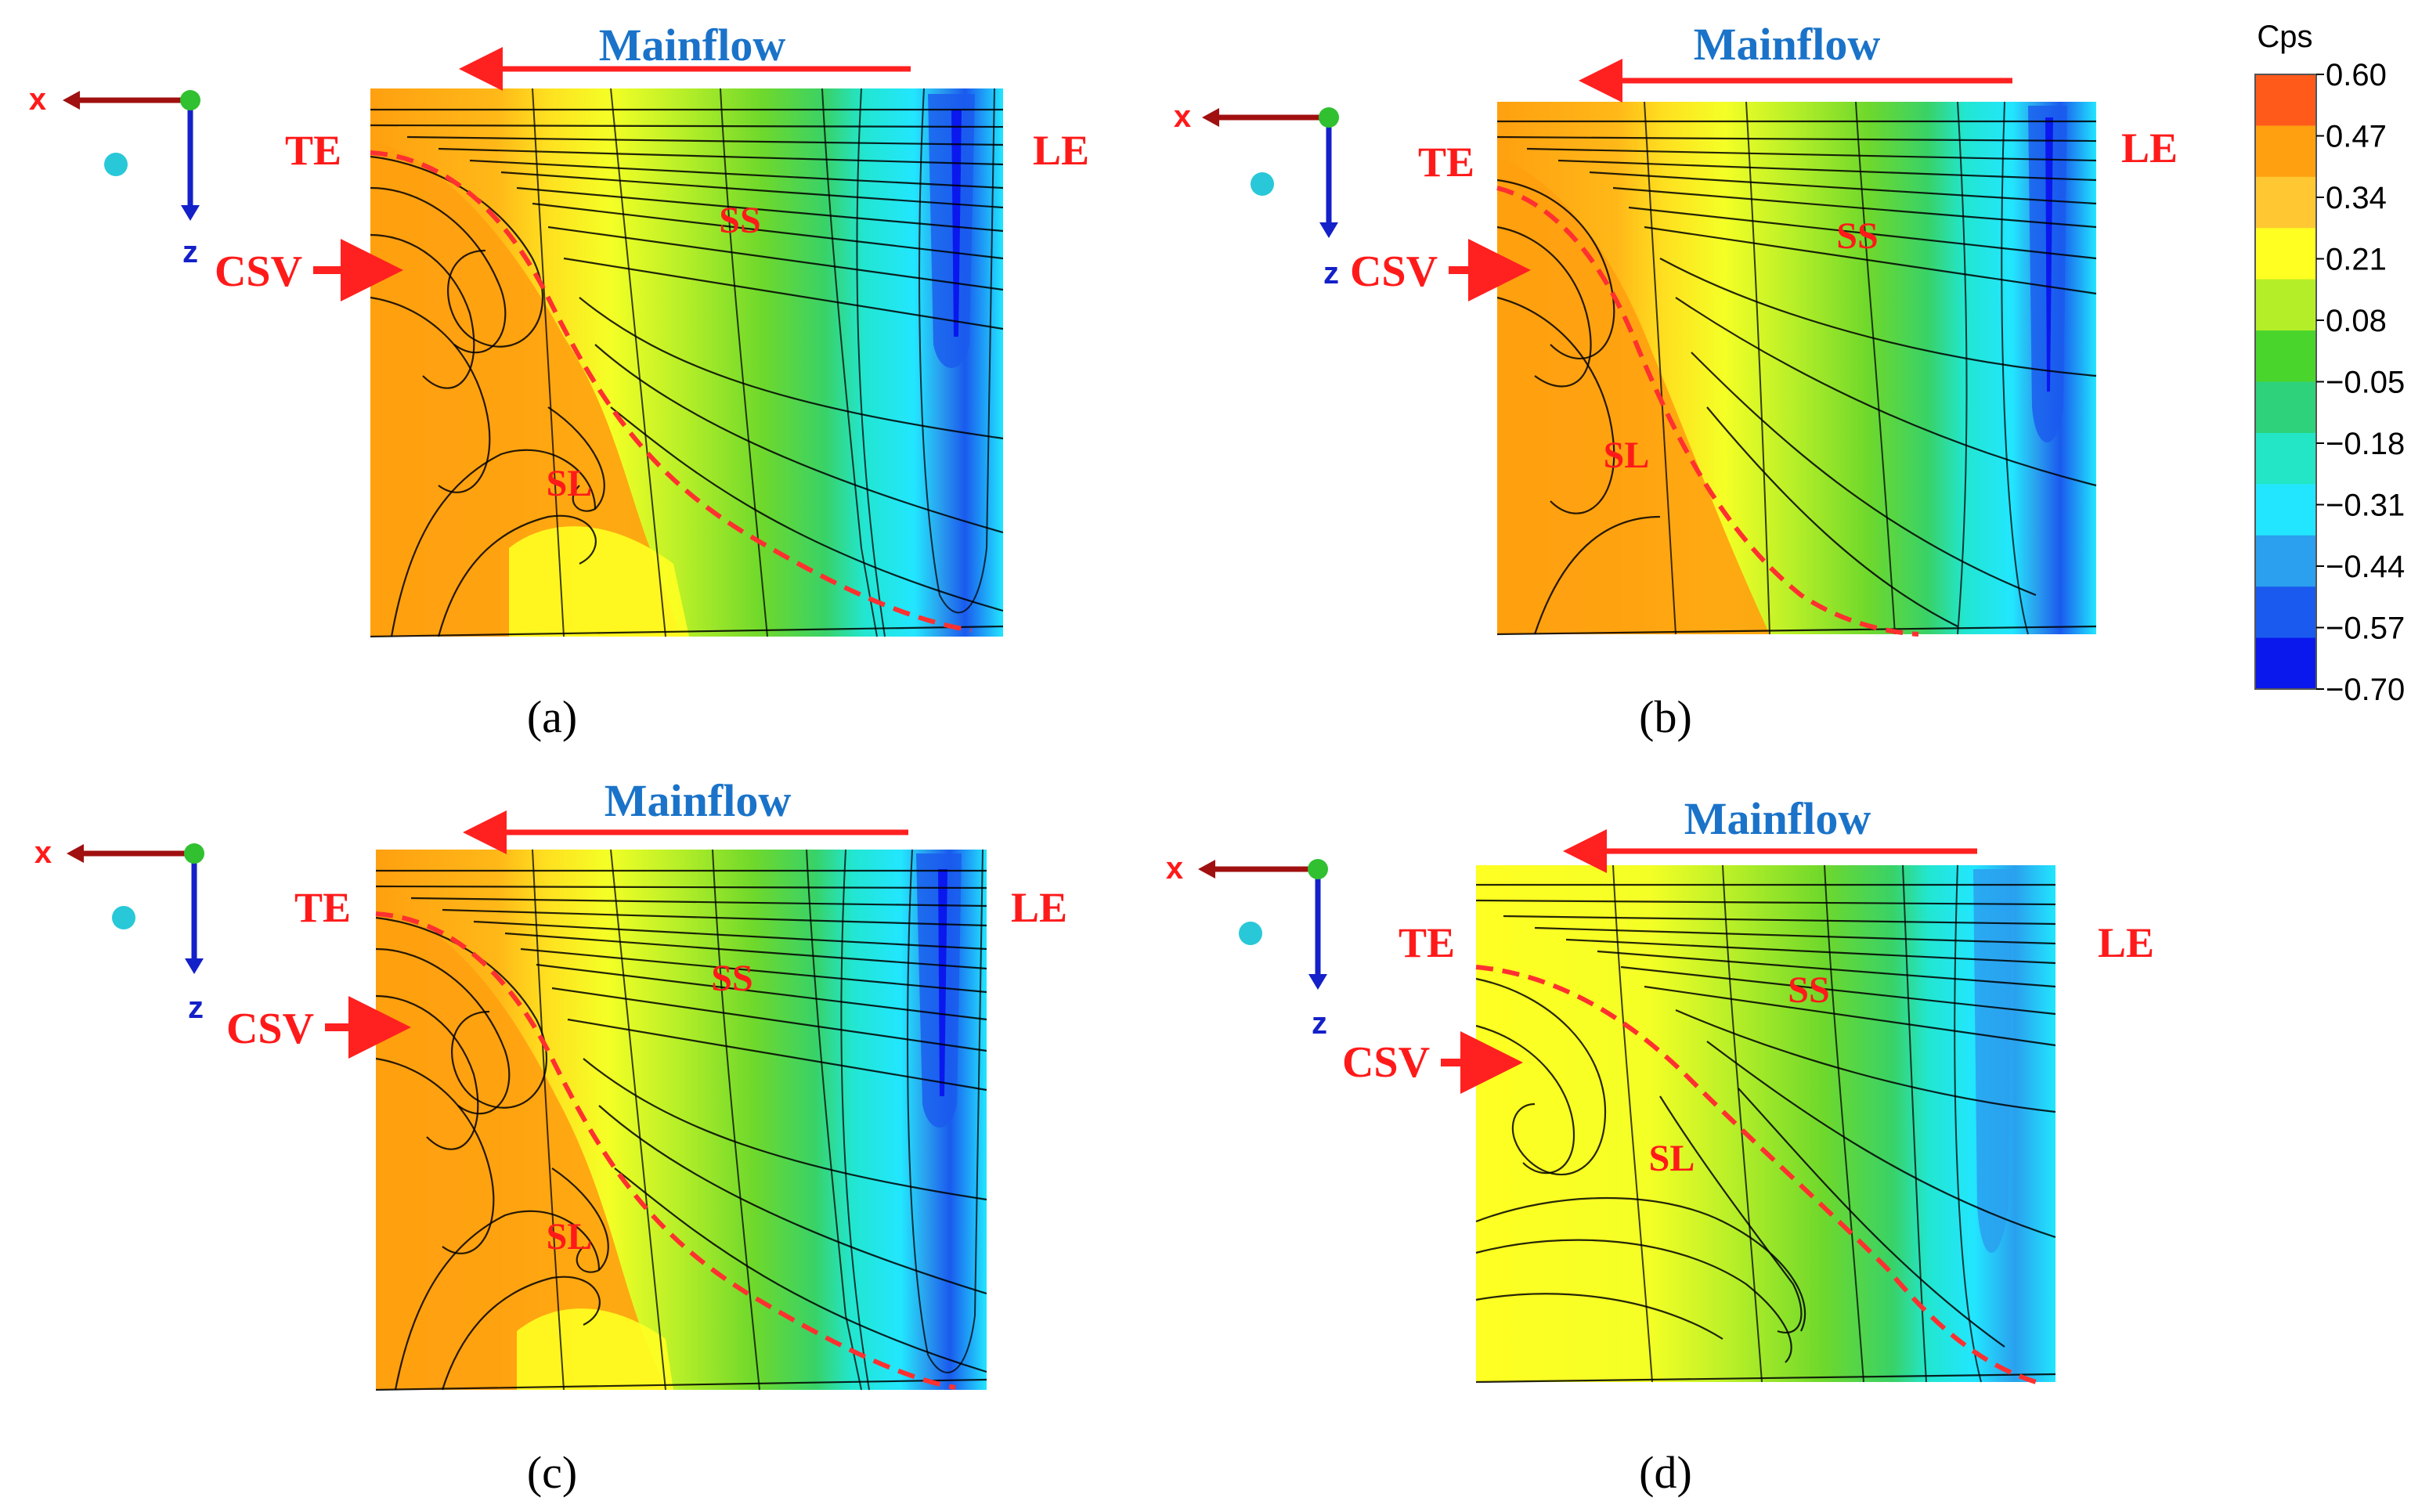 The width and height of the screenshot is (2429, 1512). What do you see at coordinates (2365, 567) in the screenshot?
I see `colorbar-tick-label: −0.44` at bounding box center [2365, 567].